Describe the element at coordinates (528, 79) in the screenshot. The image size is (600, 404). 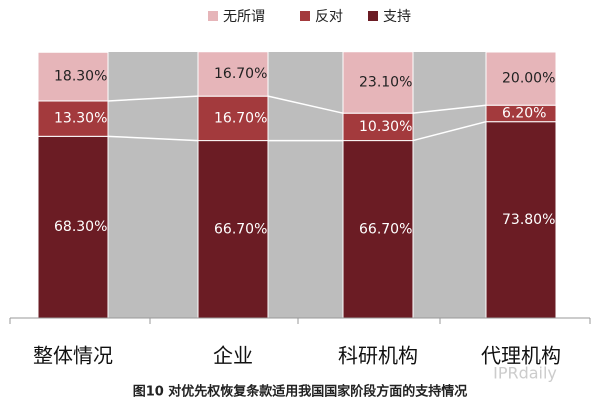
I see `value-label: 20.00%` at that location.